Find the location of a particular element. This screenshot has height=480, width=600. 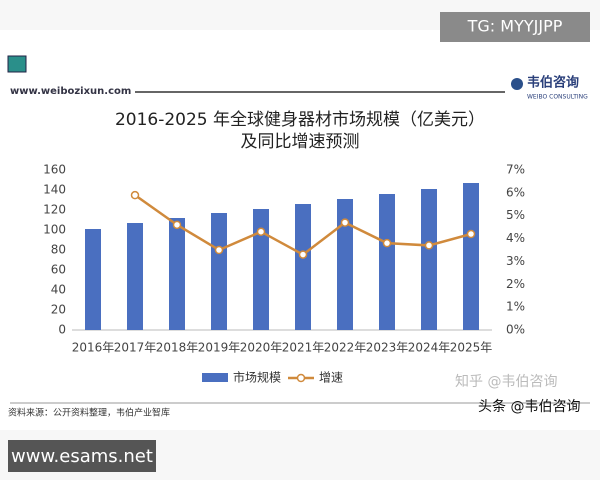

site: www.weibozixun.com is located at coordinates (70, 91).